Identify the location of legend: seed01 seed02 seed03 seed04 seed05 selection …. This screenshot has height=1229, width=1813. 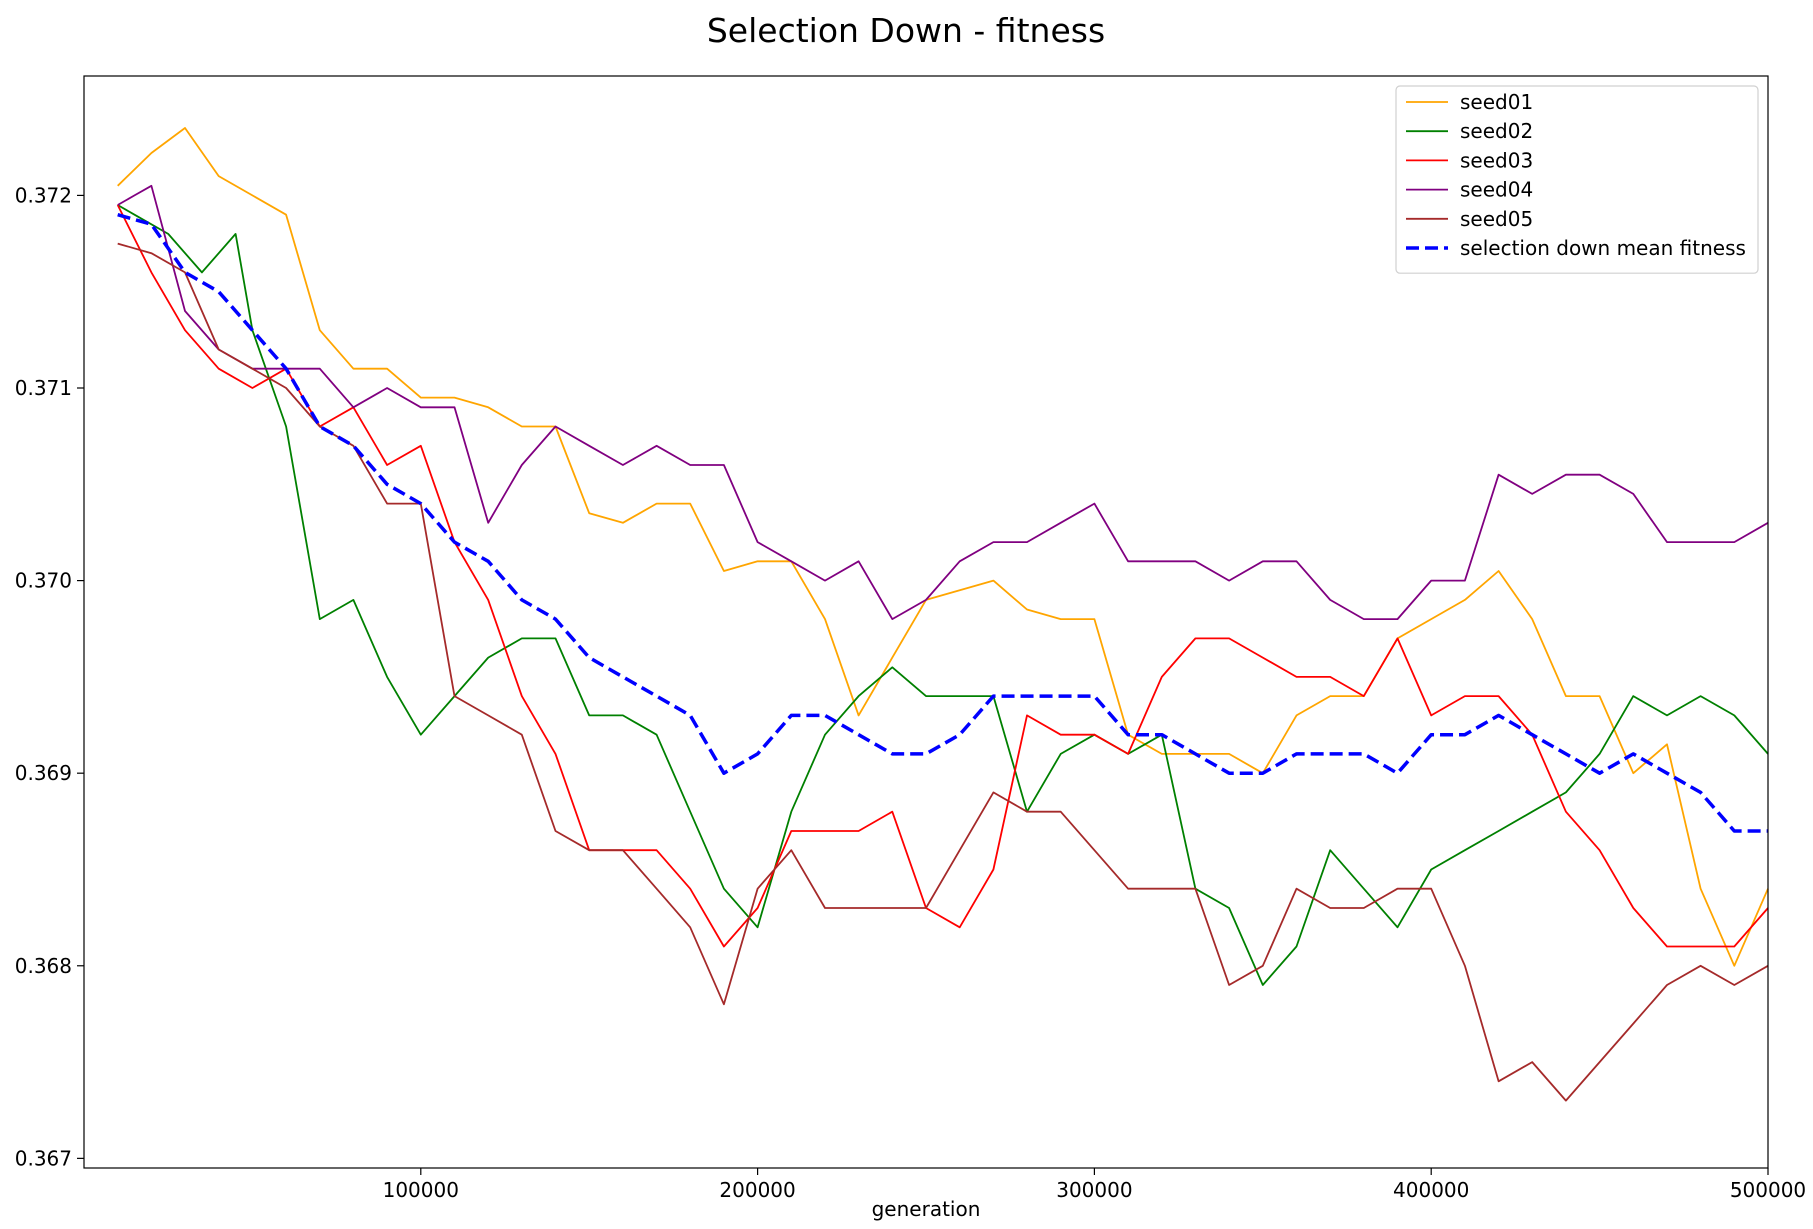
(1577, 179).